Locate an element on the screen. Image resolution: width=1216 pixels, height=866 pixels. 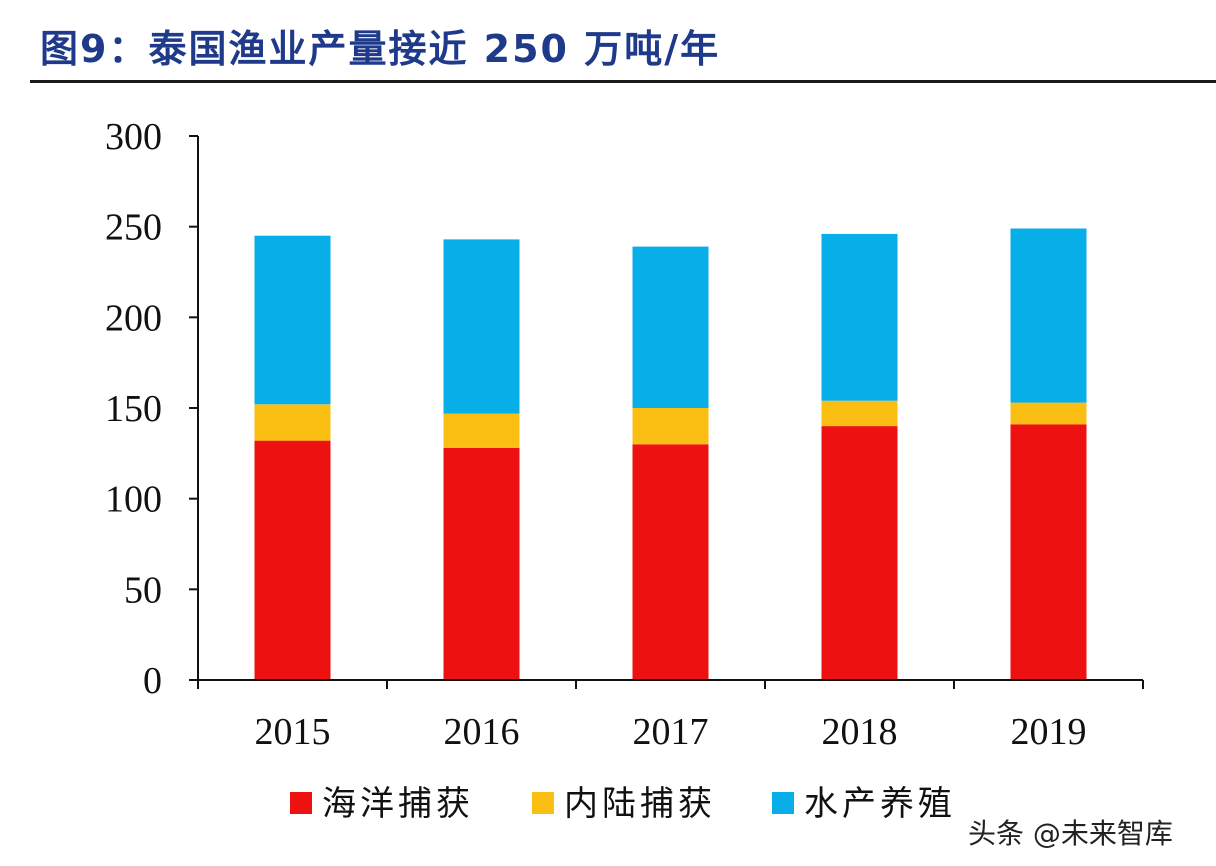
y-tick-label: 300 is located at coordinates (133, 137).